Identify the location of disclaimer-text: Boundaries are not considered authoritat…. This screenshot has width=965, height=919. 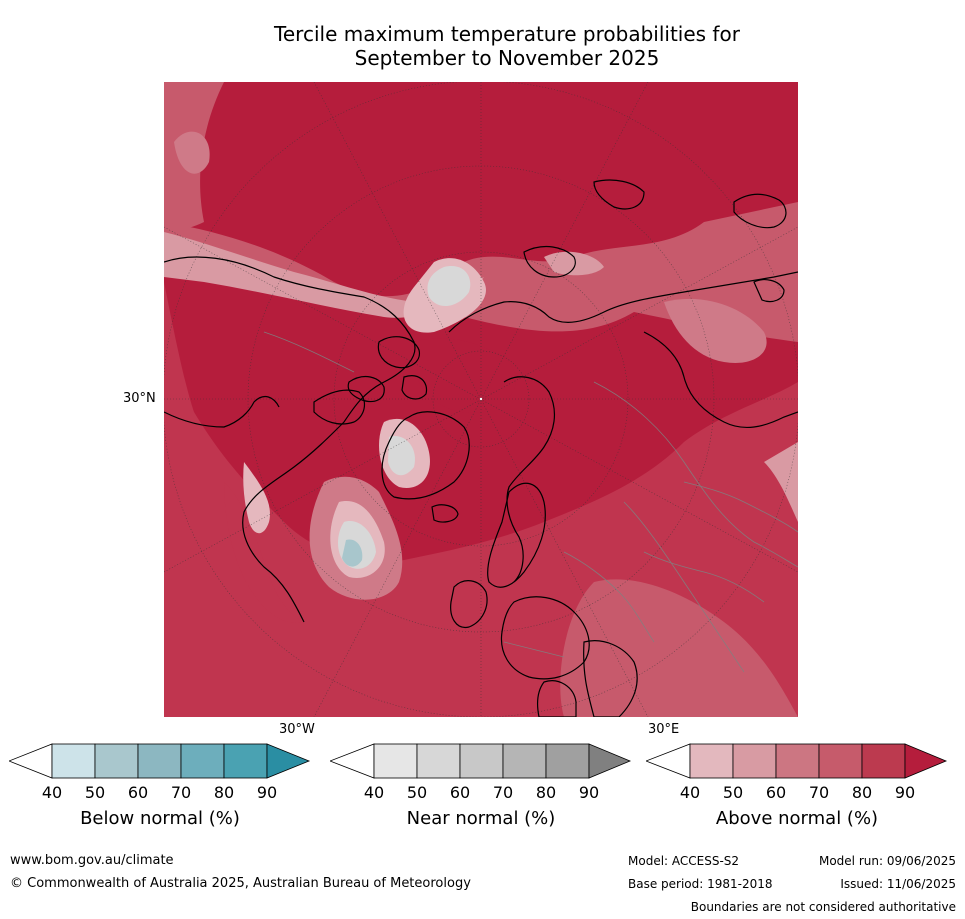
(823, 907).